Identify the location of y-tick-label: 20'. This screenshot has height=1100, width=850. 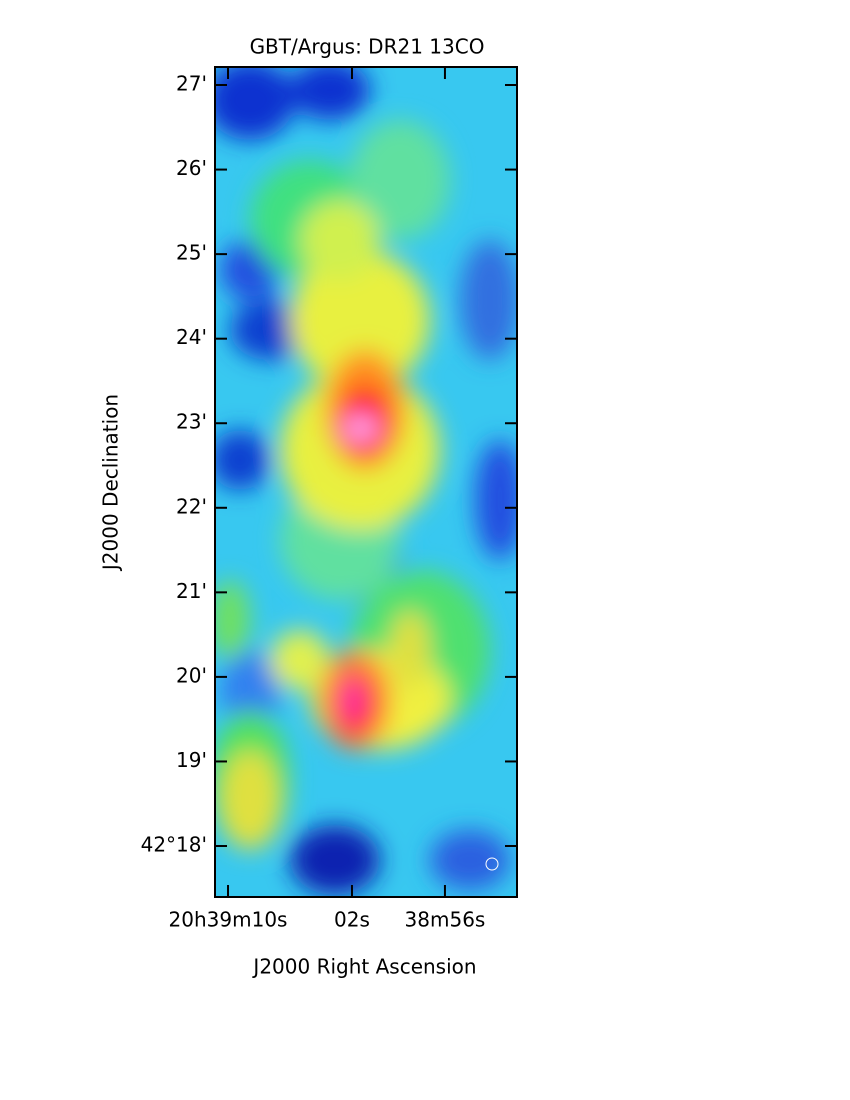
(191, 675).